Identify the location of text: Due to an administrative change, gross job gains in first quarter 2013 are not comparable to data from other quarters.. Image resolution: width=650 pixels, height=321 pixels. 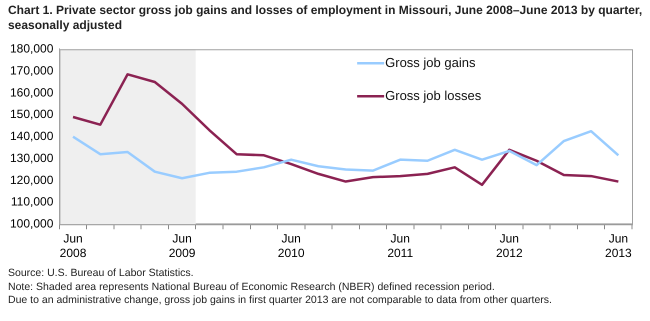
(280, 301).